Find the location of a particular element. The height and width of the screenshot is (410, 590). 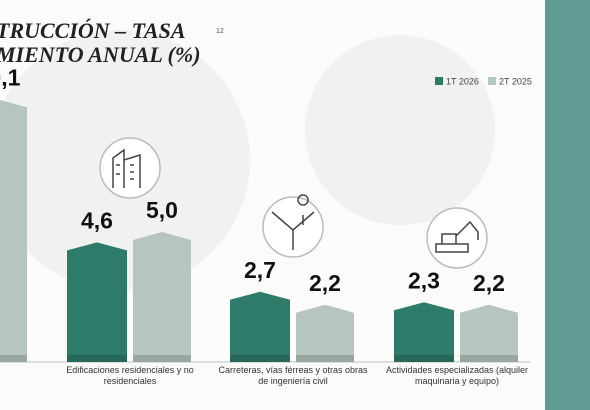

side-strip is located at coordinates (567, 205).